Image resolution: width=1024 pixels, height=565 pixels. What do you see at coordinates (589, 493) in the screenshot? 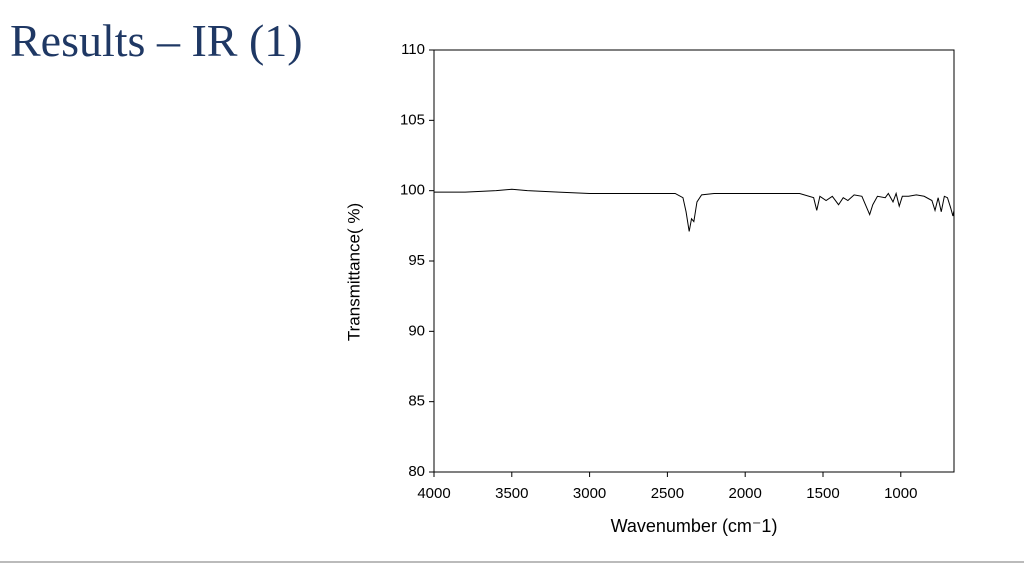
I see `x-tick-label: 3000` at bounding box center [589, 493].